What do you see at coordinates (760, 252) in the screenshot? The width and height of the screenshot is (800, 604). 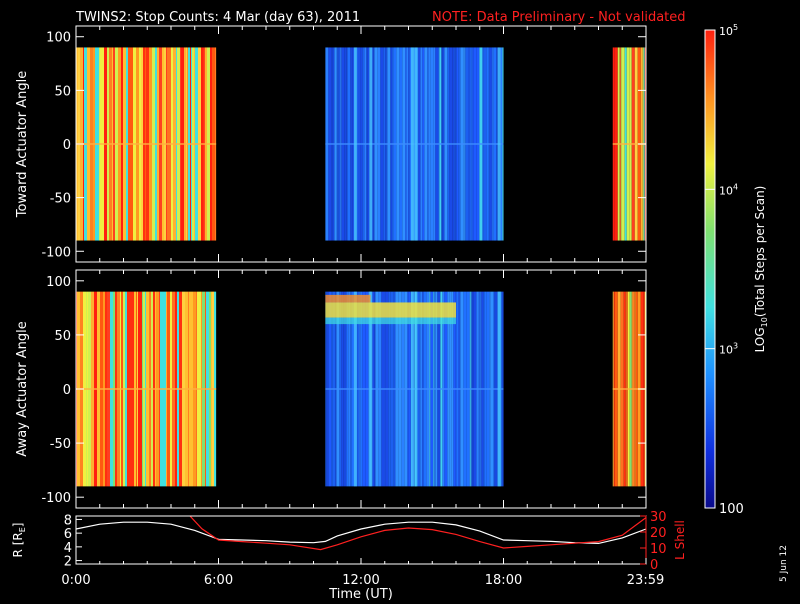 I see `colorbar-label-rest: (Total Steps per Scan)` at bounding box center [760, 252].